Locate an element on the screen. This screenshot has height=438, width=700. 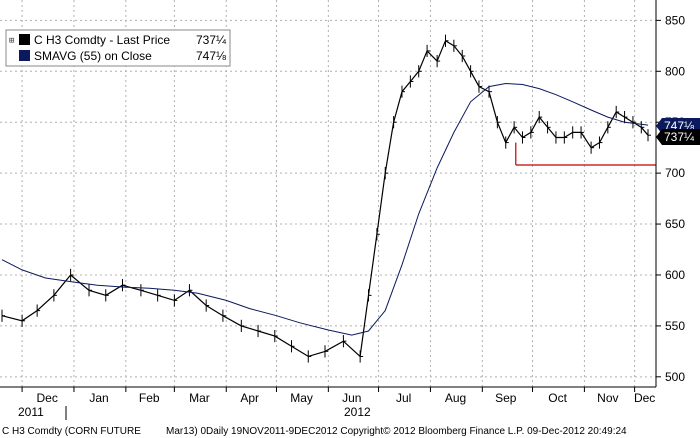
y-tick-label: 500 is located at coordinates (675, 377).